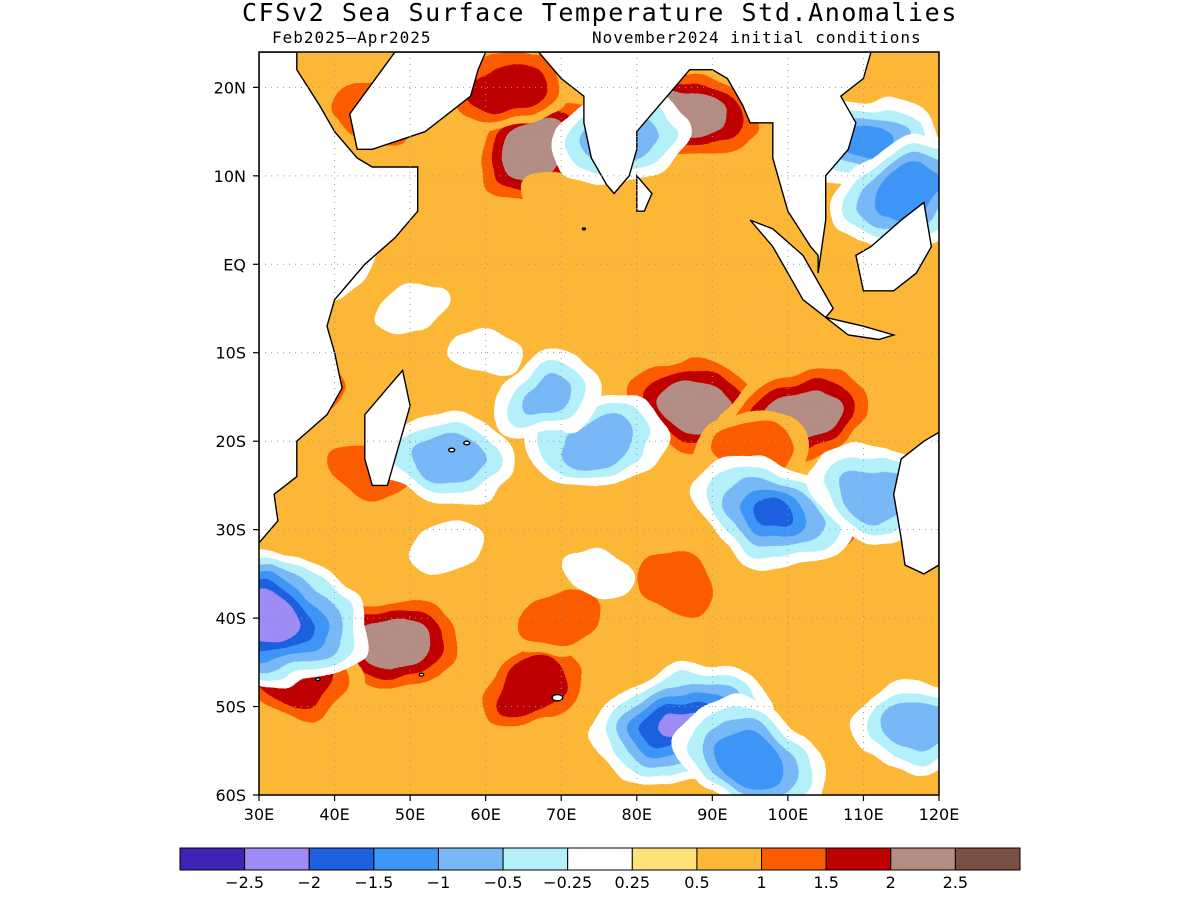  What do you see at coordinates (788, 814) in the screenshot?
I see `x-tick-label: 100E` at bounding box center [788, 814].